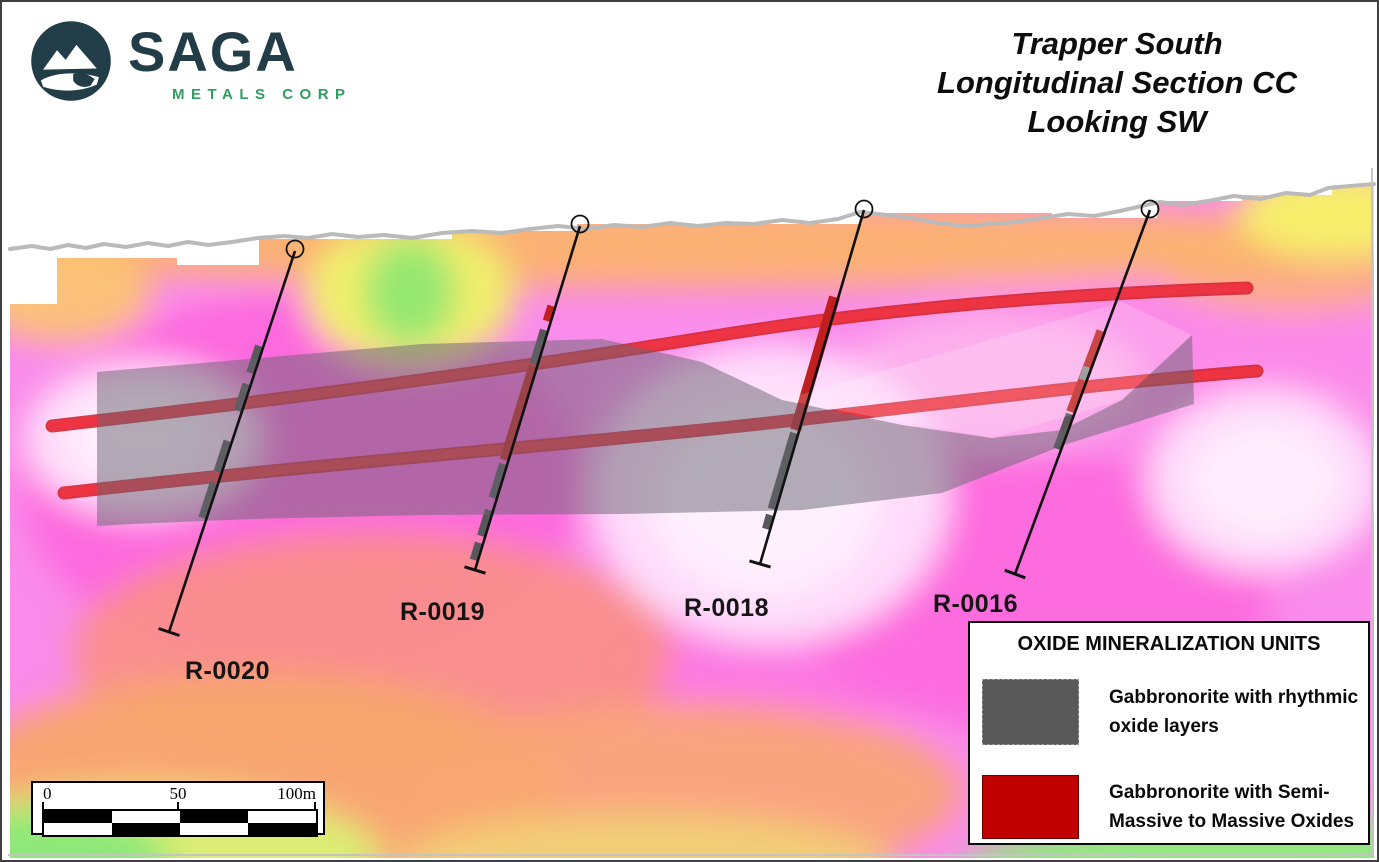 The width and height of the screenshot is (1379, 862). Describe the element at coordinates (1117, 121) in the screenshot. I see `figure-title-line-3: Looking SW` at that location.